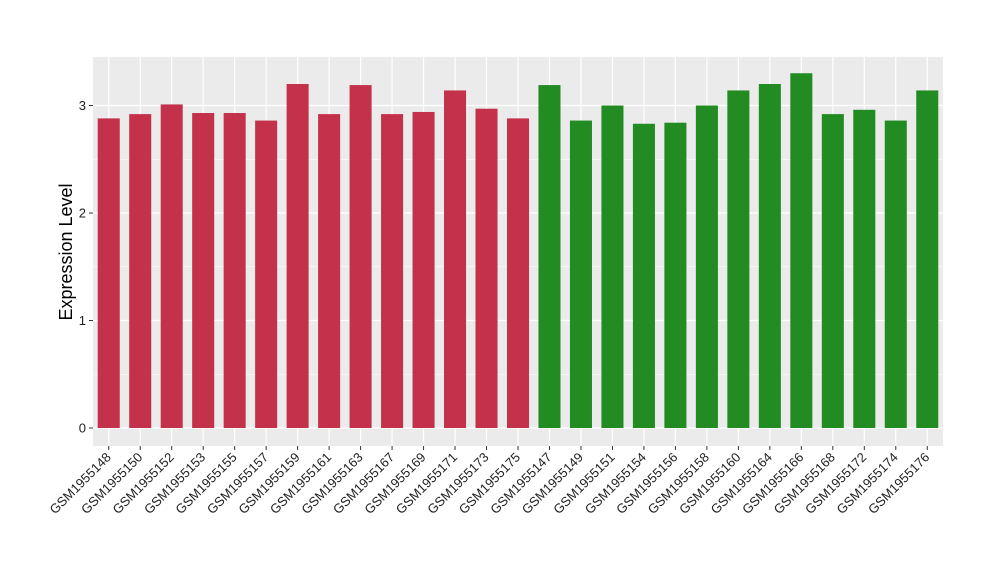 The image size is (1000, 585). What do you see at coordinates (675, 275) in the screenshot?
I see `bar-GSM1955156` at bounding box center [675, 275].